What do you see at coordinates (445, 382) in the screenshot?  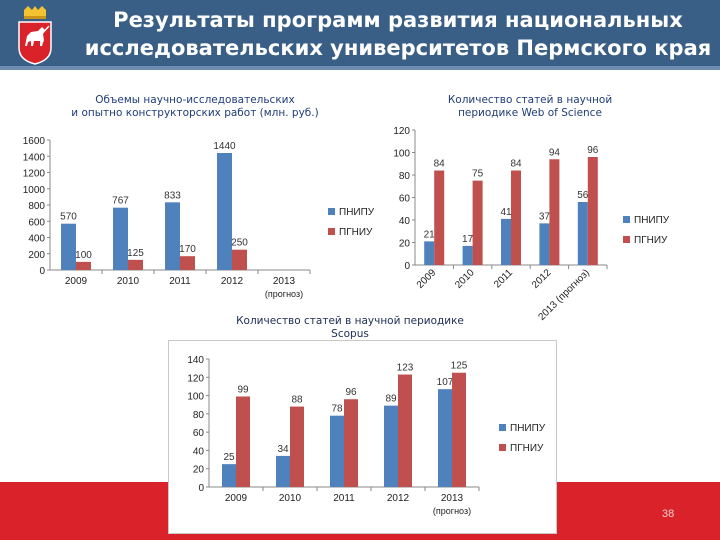 I see `chart3-data-label: 107` at bounding box center [445, 382].